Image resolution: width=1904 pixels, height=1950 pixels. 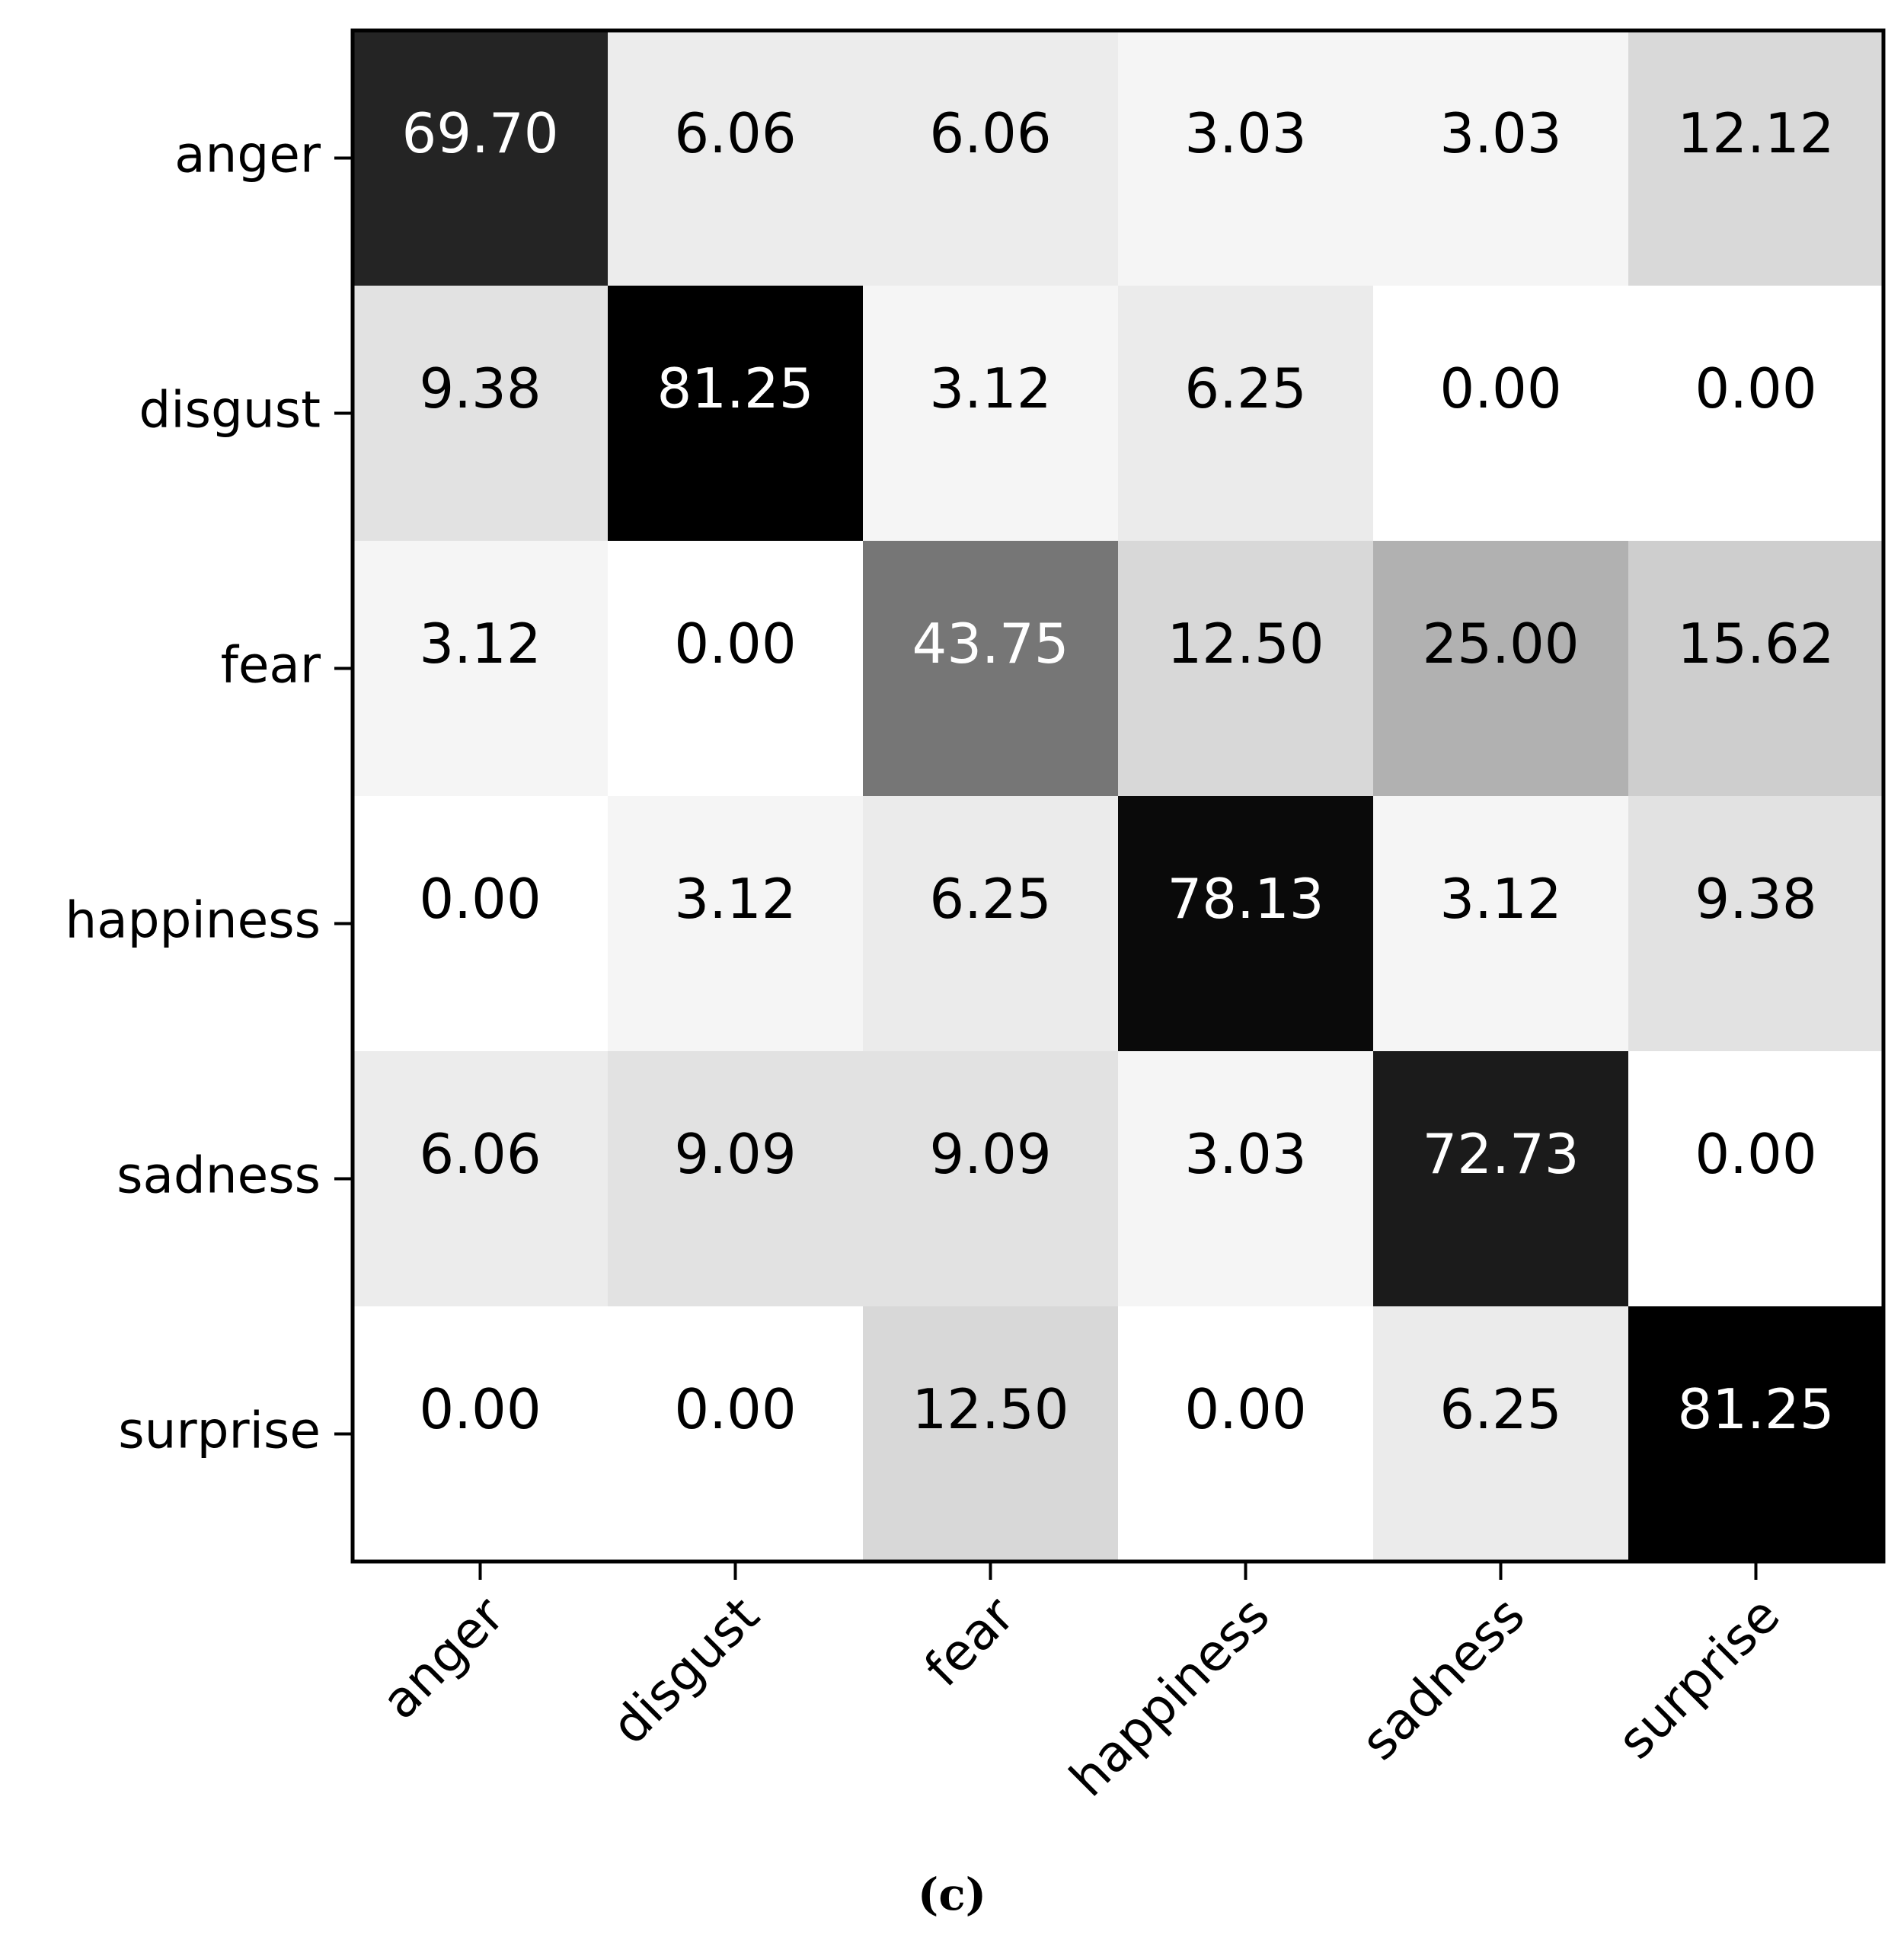 I want to click on x-axis: anger disgust fear happiness sadness surprise, so click(x=1080, y=1685).